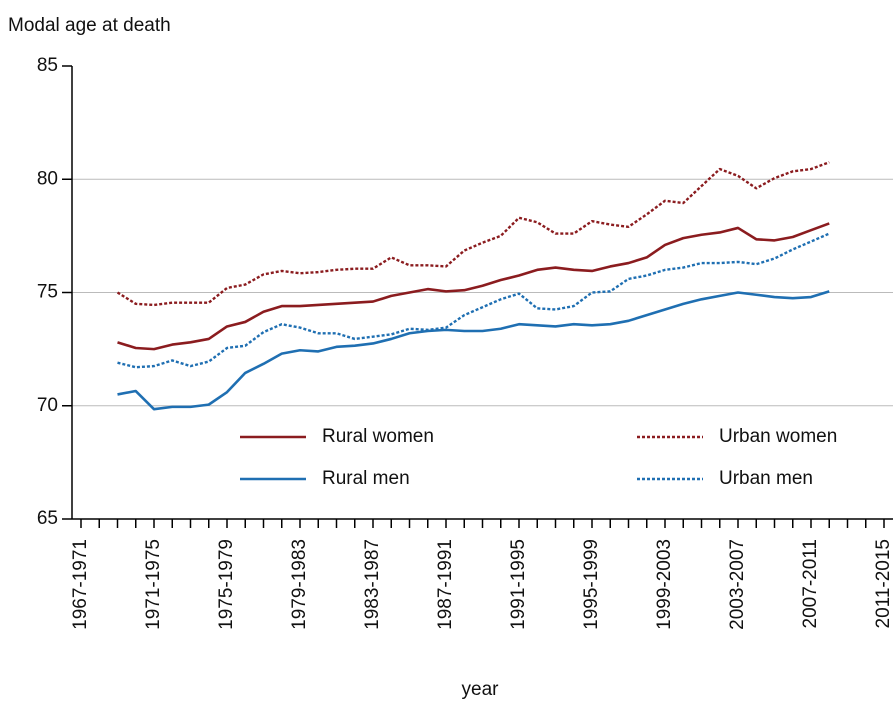 This screenshot has height=704, width=895. What do you see at coordinates (810, 583) in the screenshot?
I see `x-tick-label: 2007-2011` at bounding box center [810, 583].